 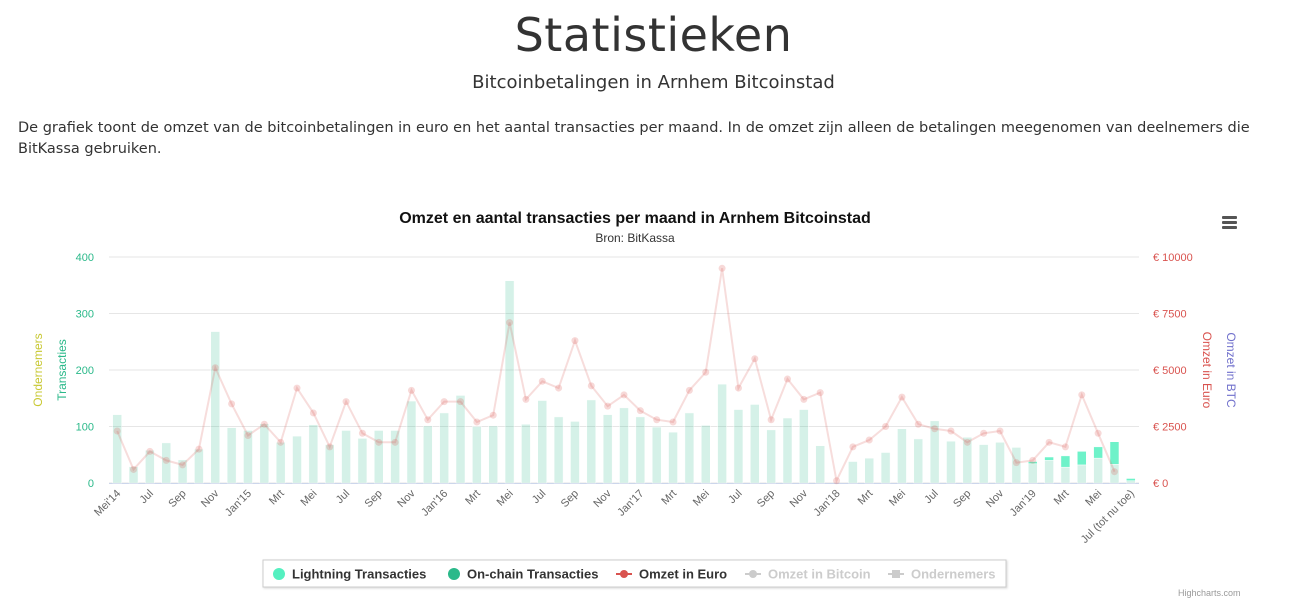 What do you see at coordinates (1230, 223) in the screenshot?
I see `chart-menu-button` at bounding box center [1230, 223].